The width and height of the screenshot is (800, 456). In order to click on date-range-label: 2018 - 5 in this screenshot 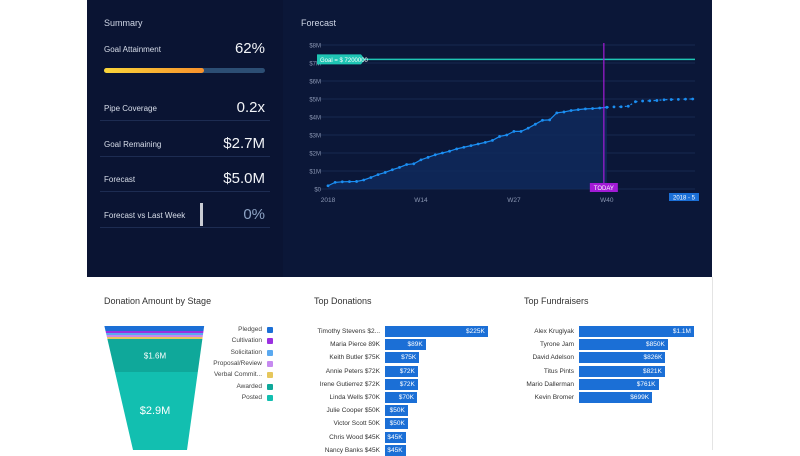, I will do `click(684, 199)`.